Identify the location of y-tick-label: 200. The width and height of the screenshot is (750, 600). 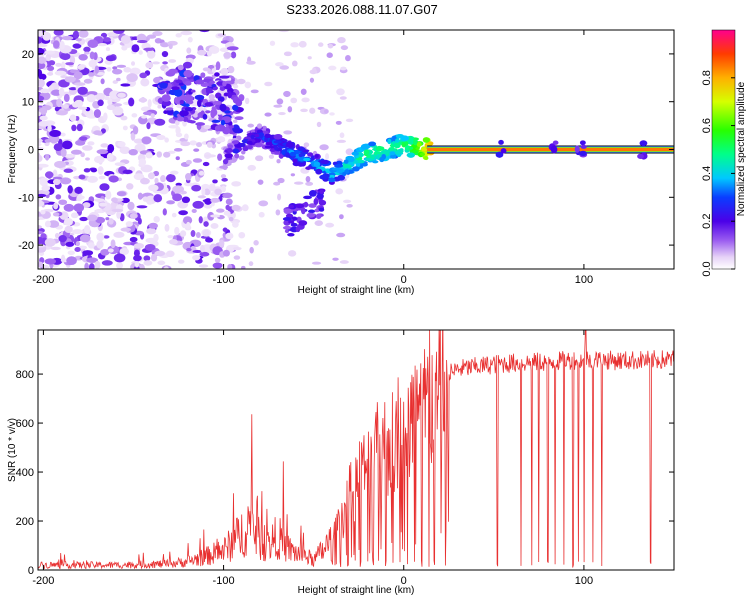
(25, 522).